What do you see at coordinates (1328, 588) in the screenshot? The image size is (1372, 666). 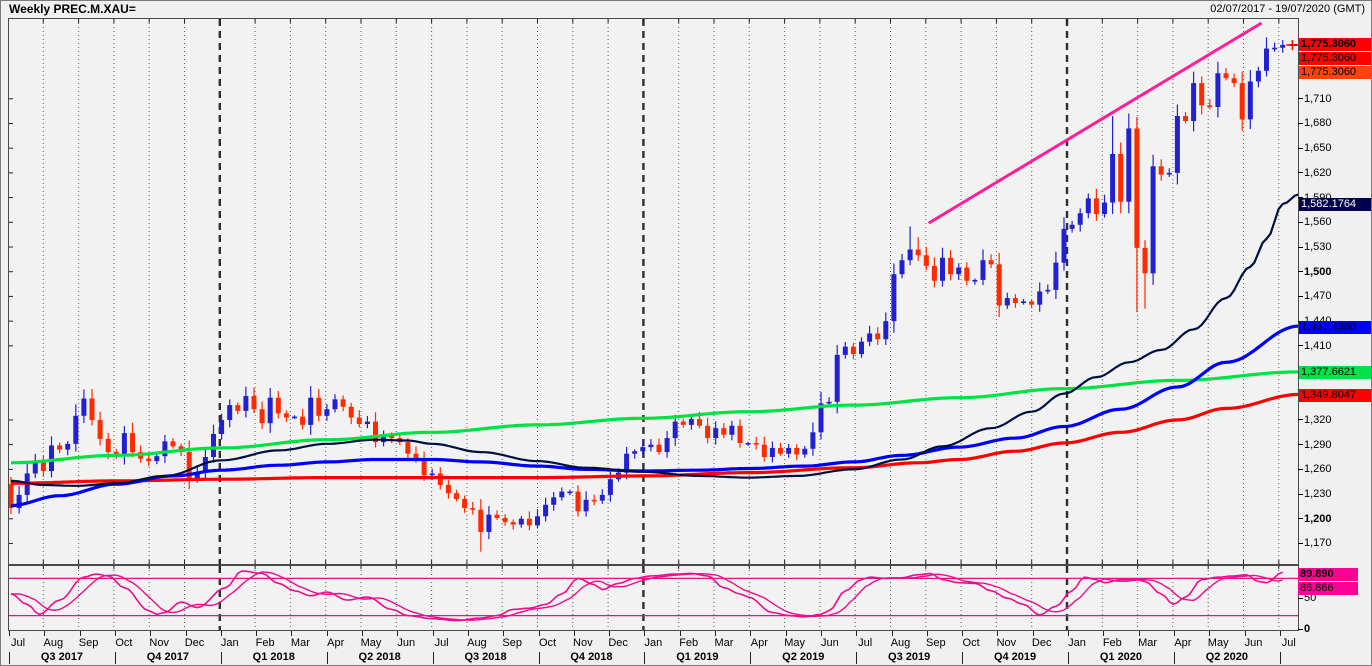 I see `stochastic-value-label: 86.866` at bounding box center [1328, 588].